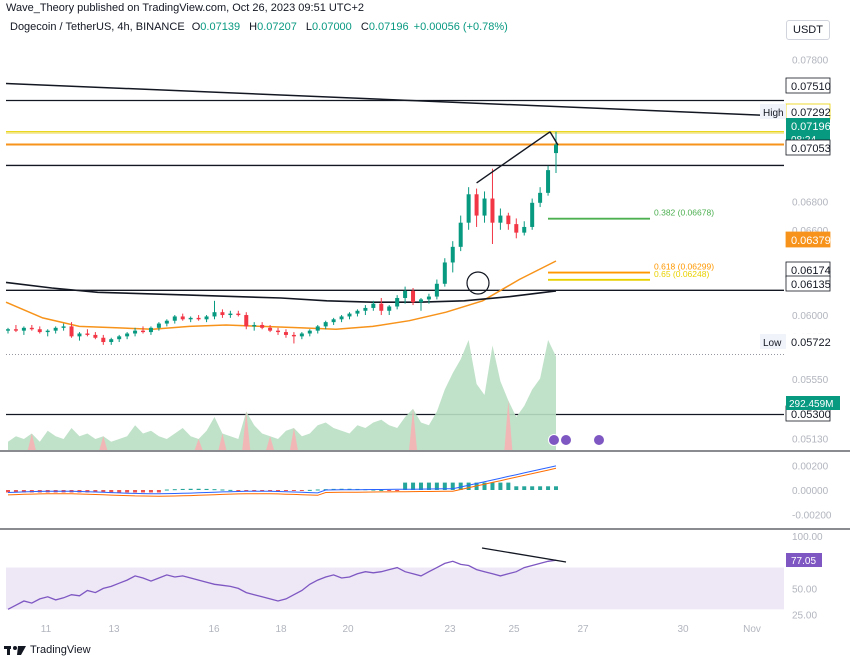 This screenshot has width=850, height=660. I want to click on symbol-name: Dogecoin / TetherUS, 4h, BINANCE, so click(97, 27).